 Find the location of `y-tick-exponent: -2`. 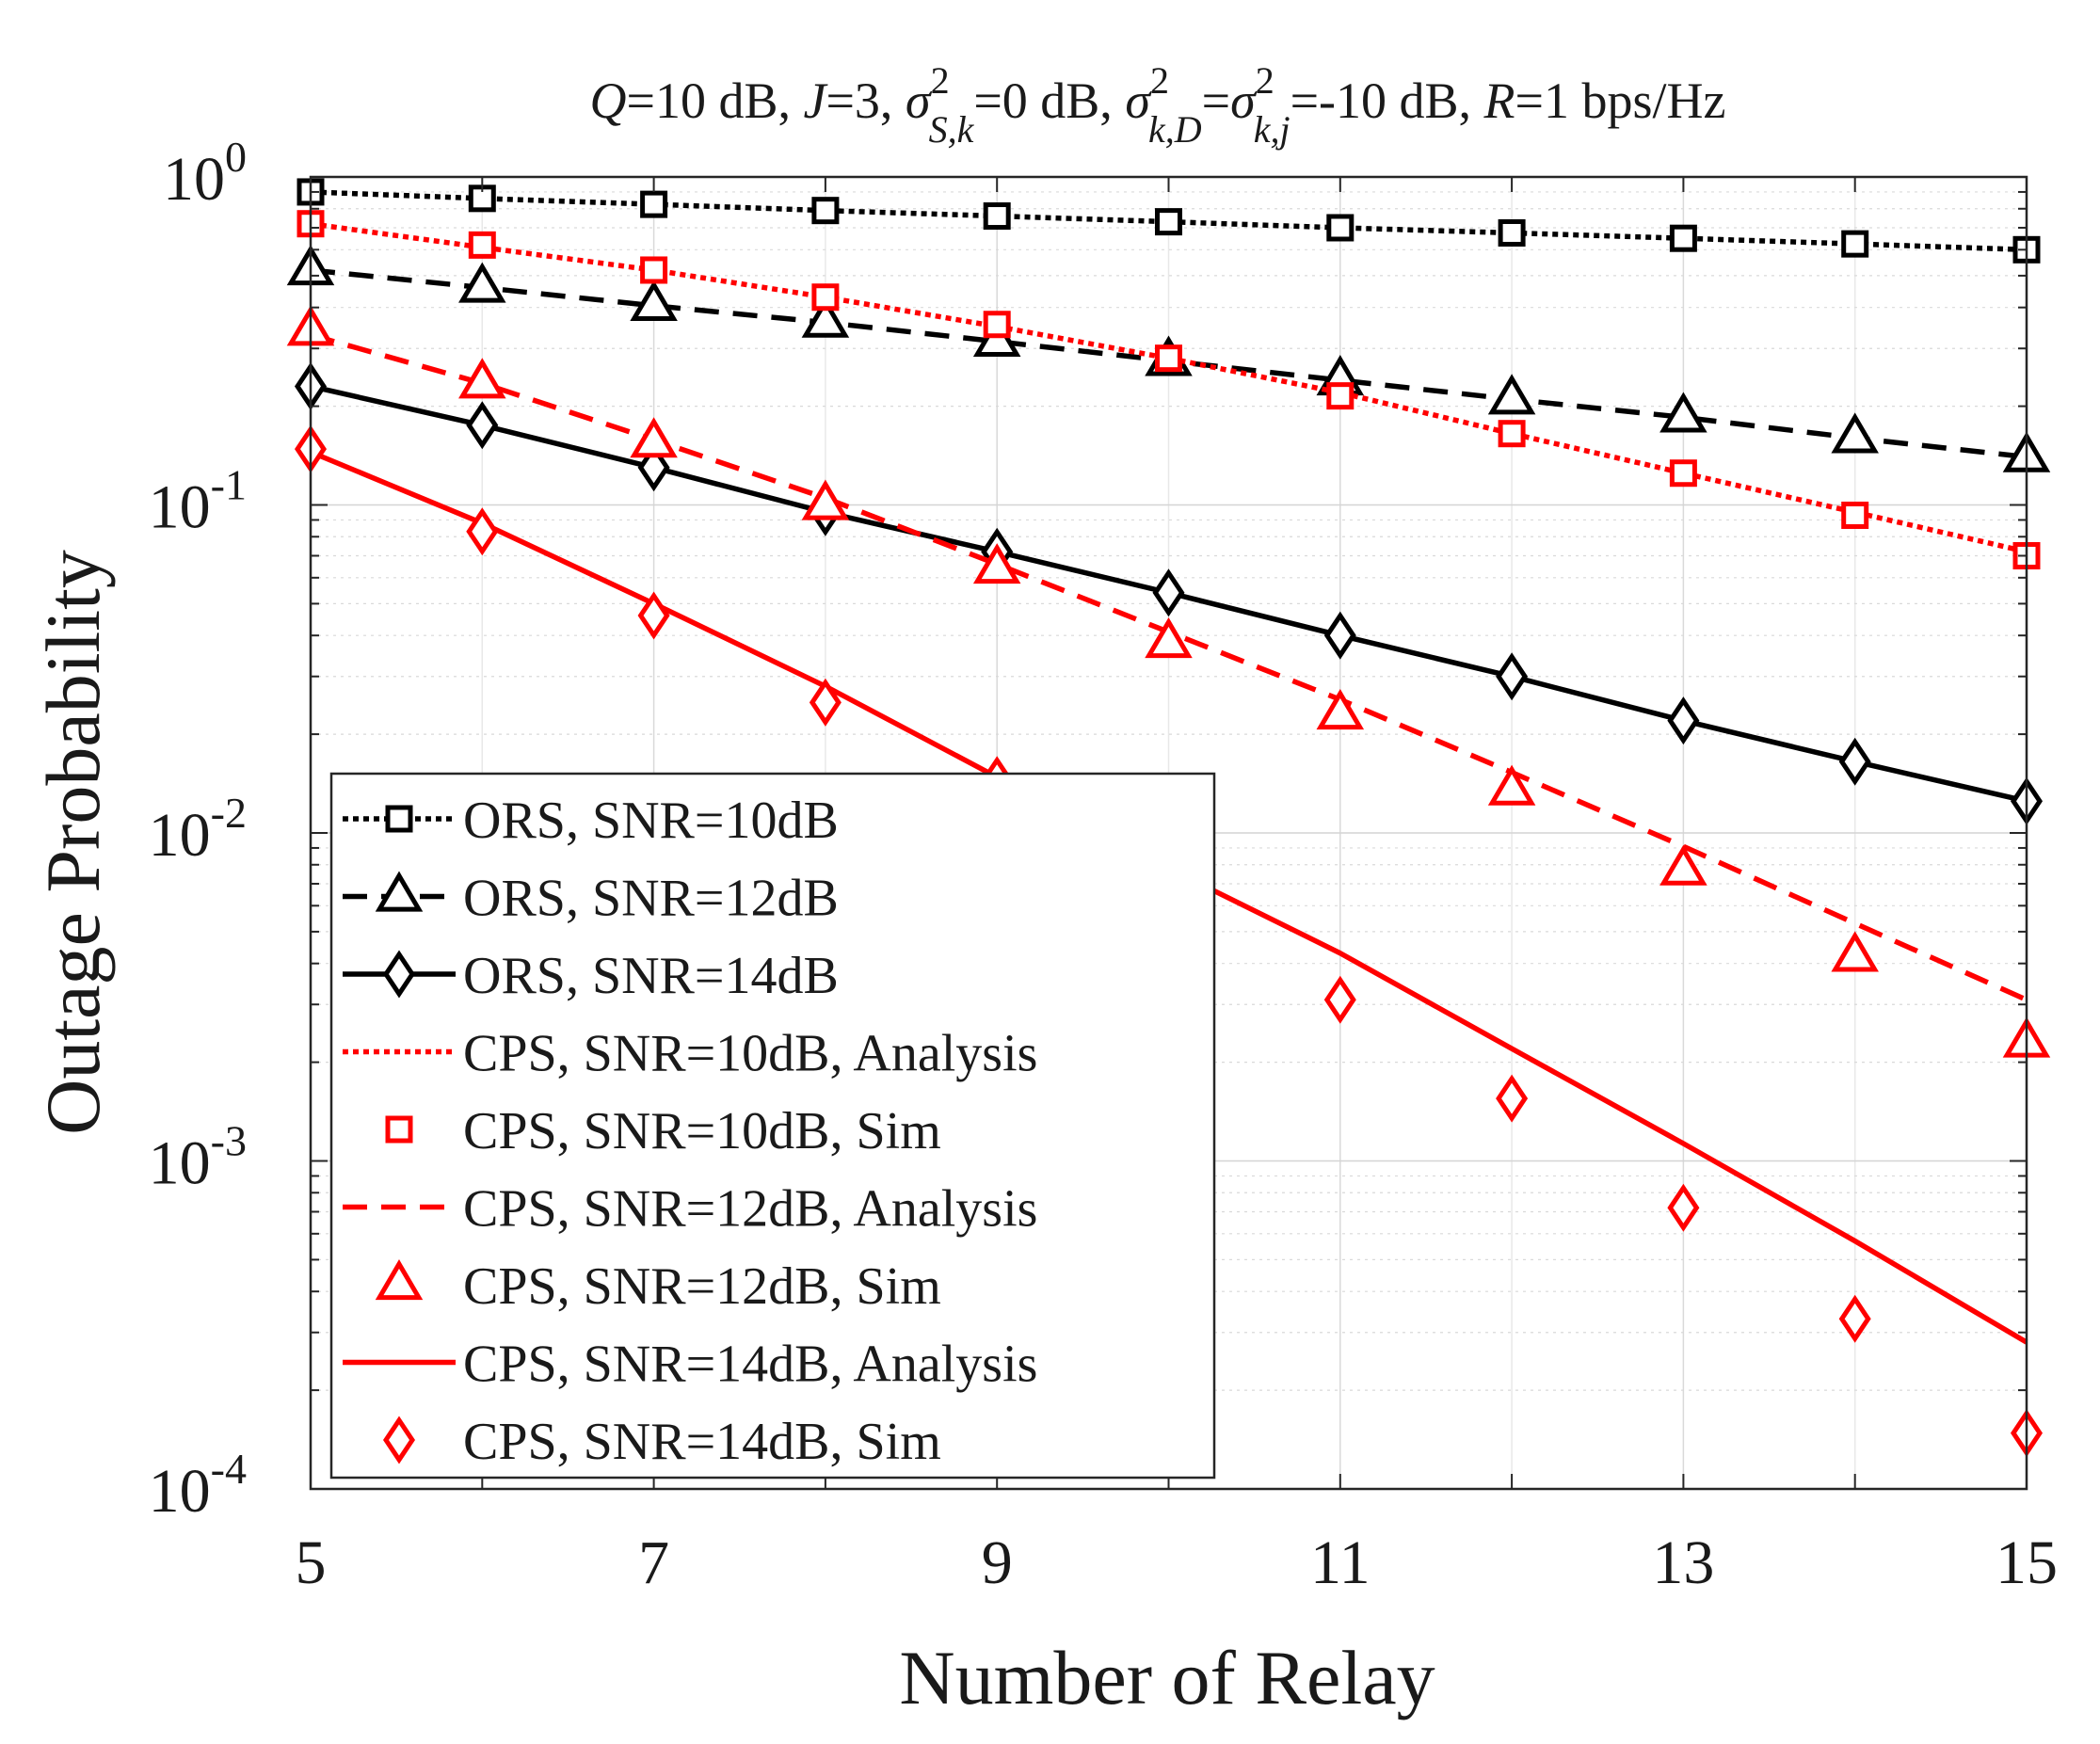

y-tick-exponent: -2 is located at coordinates (229, 813).